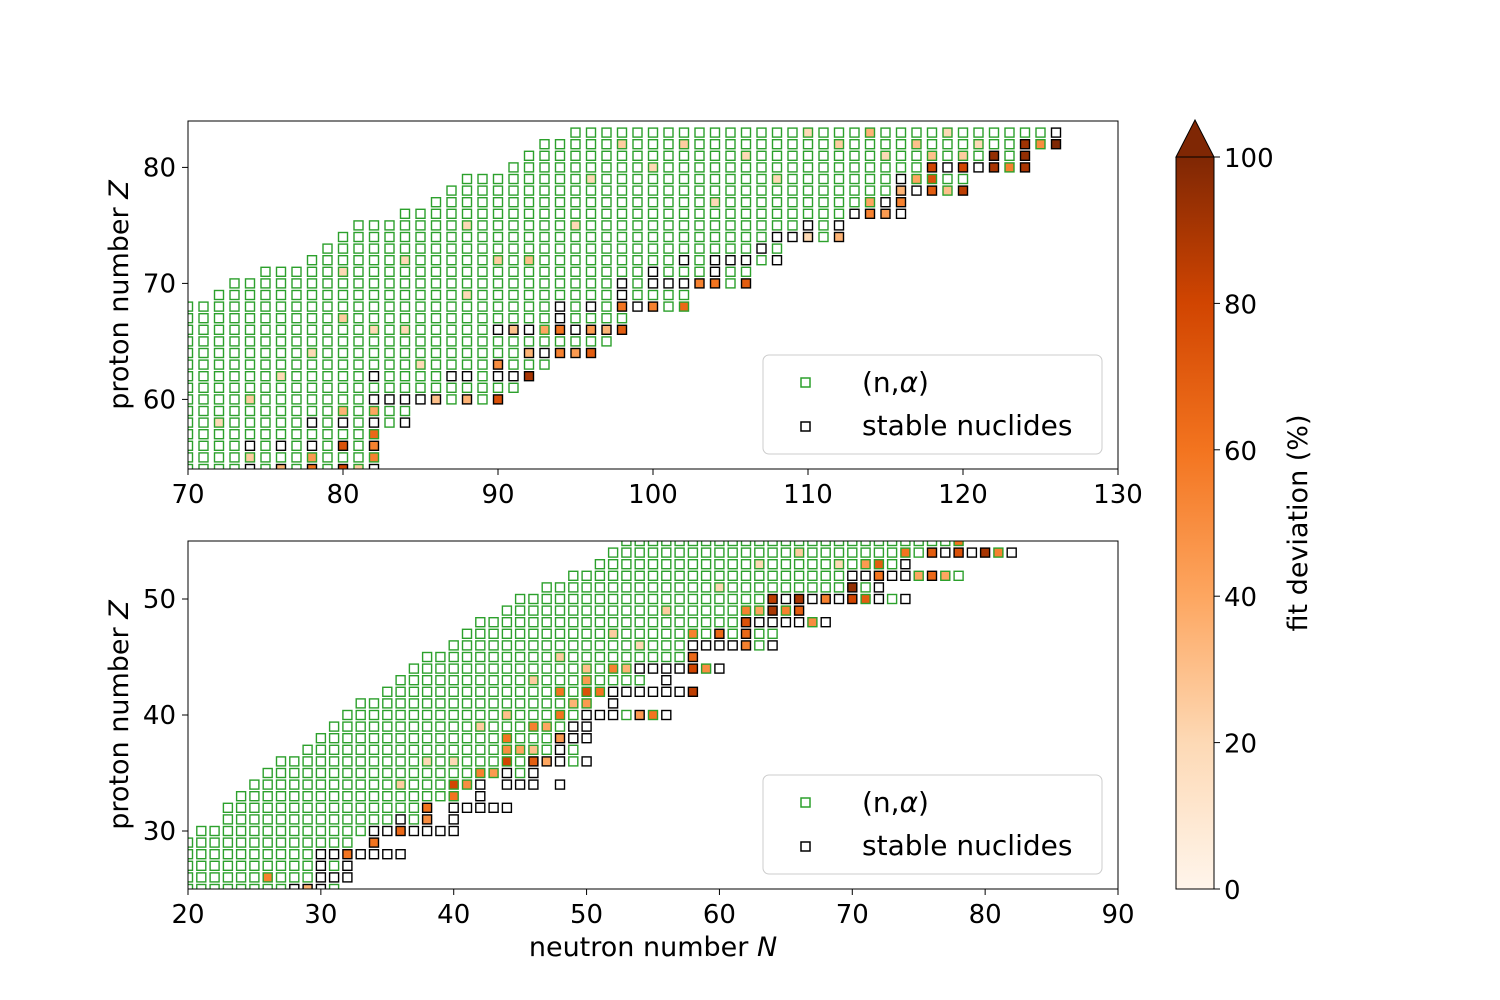 Image resolution: width=1500 pixels, height=1000 pixels. What do you see at coordinates (119, 715) in the screenshot?
I see `bottom-y-axis-title: proton number Z` at bounding box center [119, 715].